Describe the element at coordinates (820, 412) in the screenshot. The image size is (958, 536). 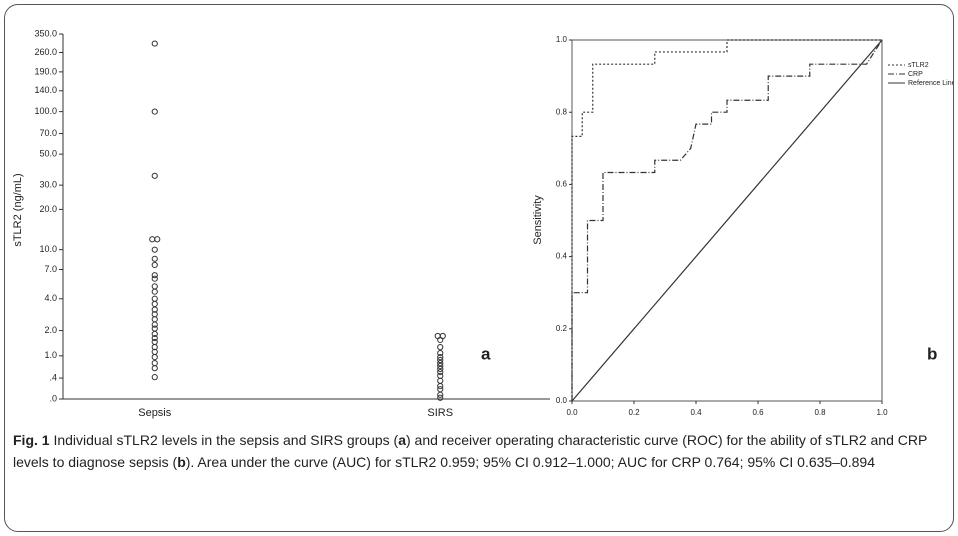
I see `x-tick-label: 0.8` at that location.